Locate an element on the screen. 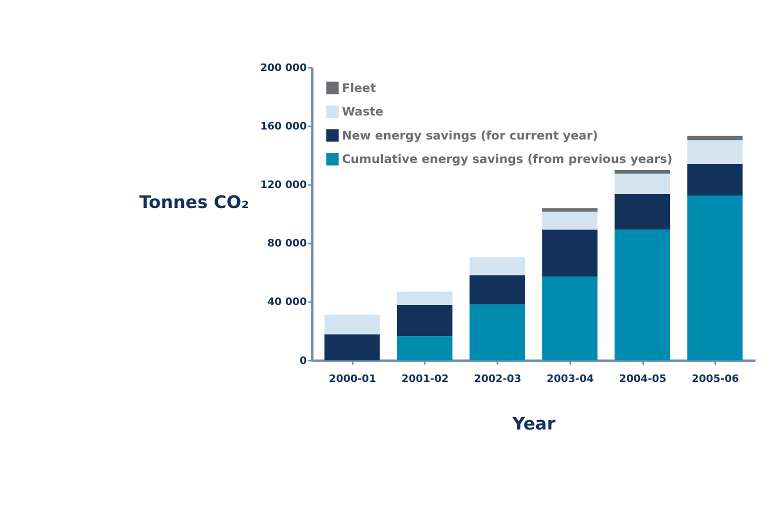 The image size is (771, 508). x-tick-label: 2002-03 is located at coordinates (498, 379).